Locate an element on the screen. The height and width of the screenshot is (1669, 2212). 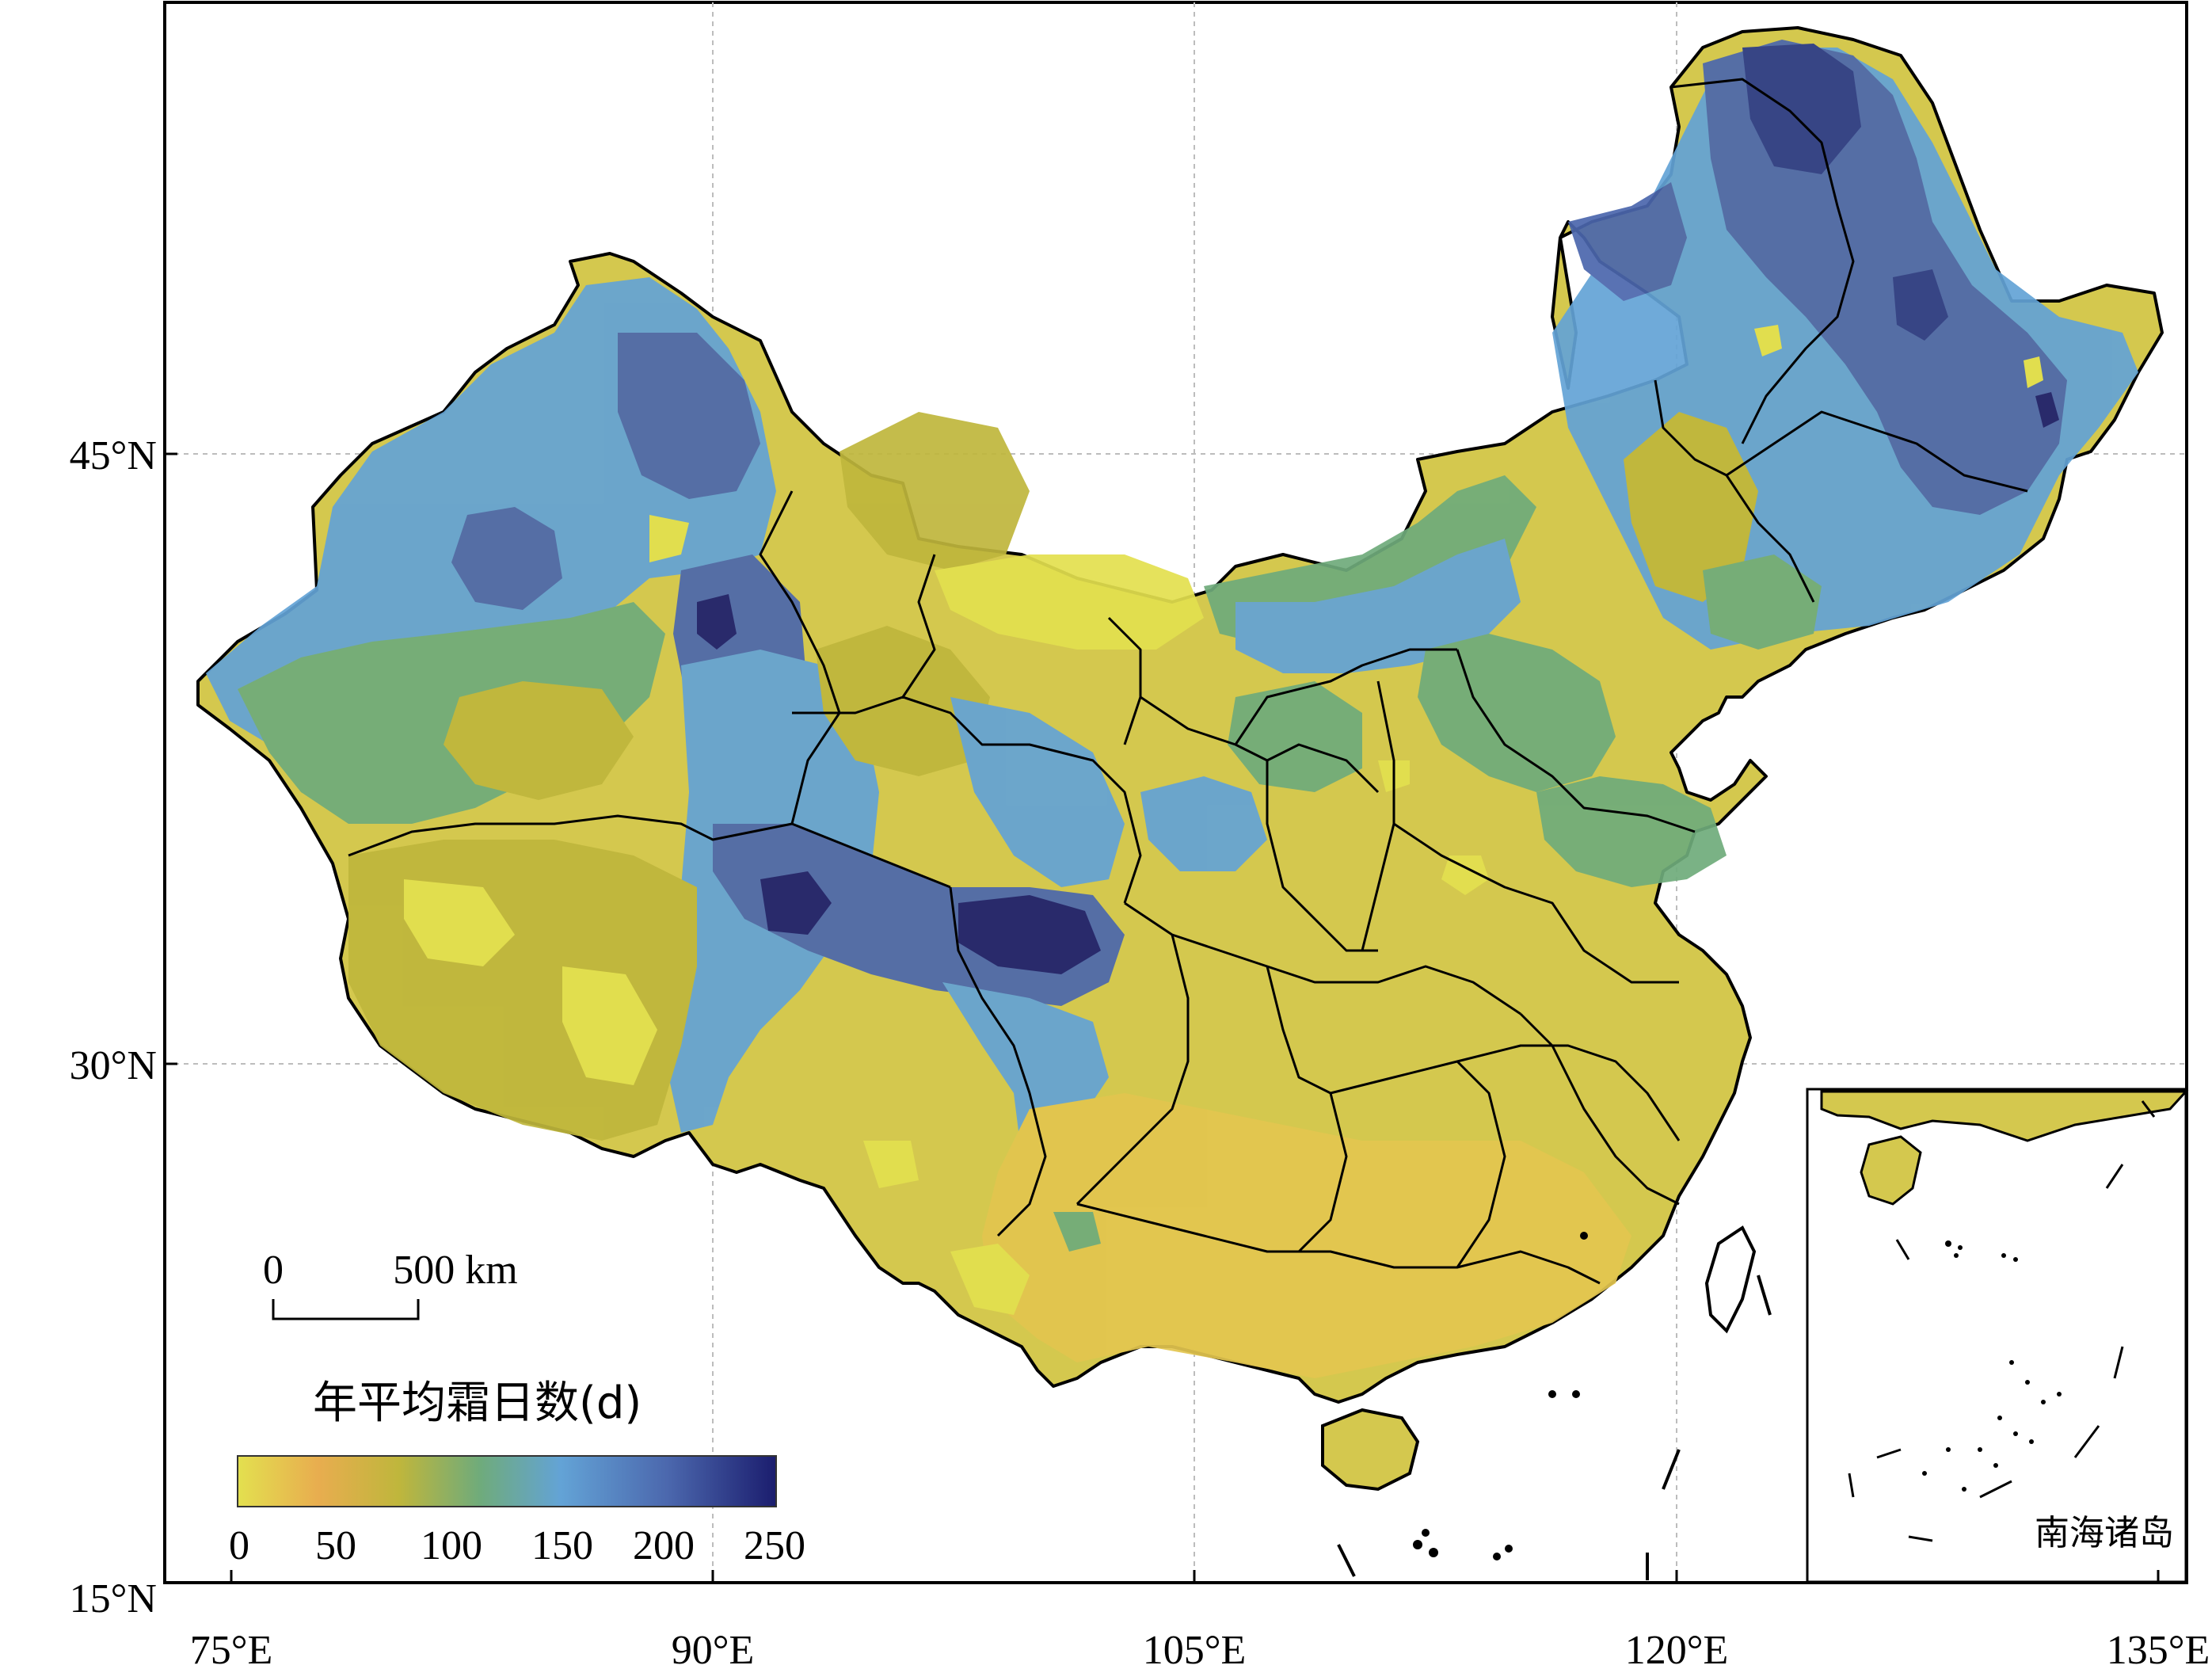
taiwan-island is located at coordinates (1730, 1279).